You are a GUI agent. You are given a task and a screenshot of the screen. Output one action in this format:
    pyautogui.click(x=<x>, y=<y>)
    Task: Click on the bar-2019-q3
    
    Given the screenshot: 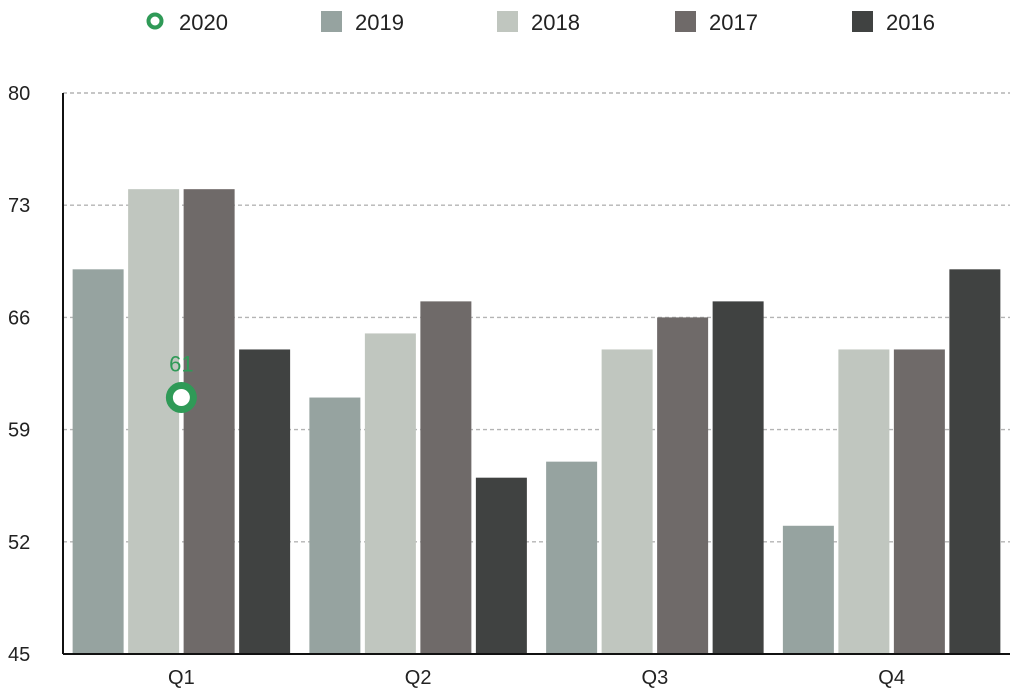 What is the action you would take?
    pyautogui.click(x=572, y=557)
    